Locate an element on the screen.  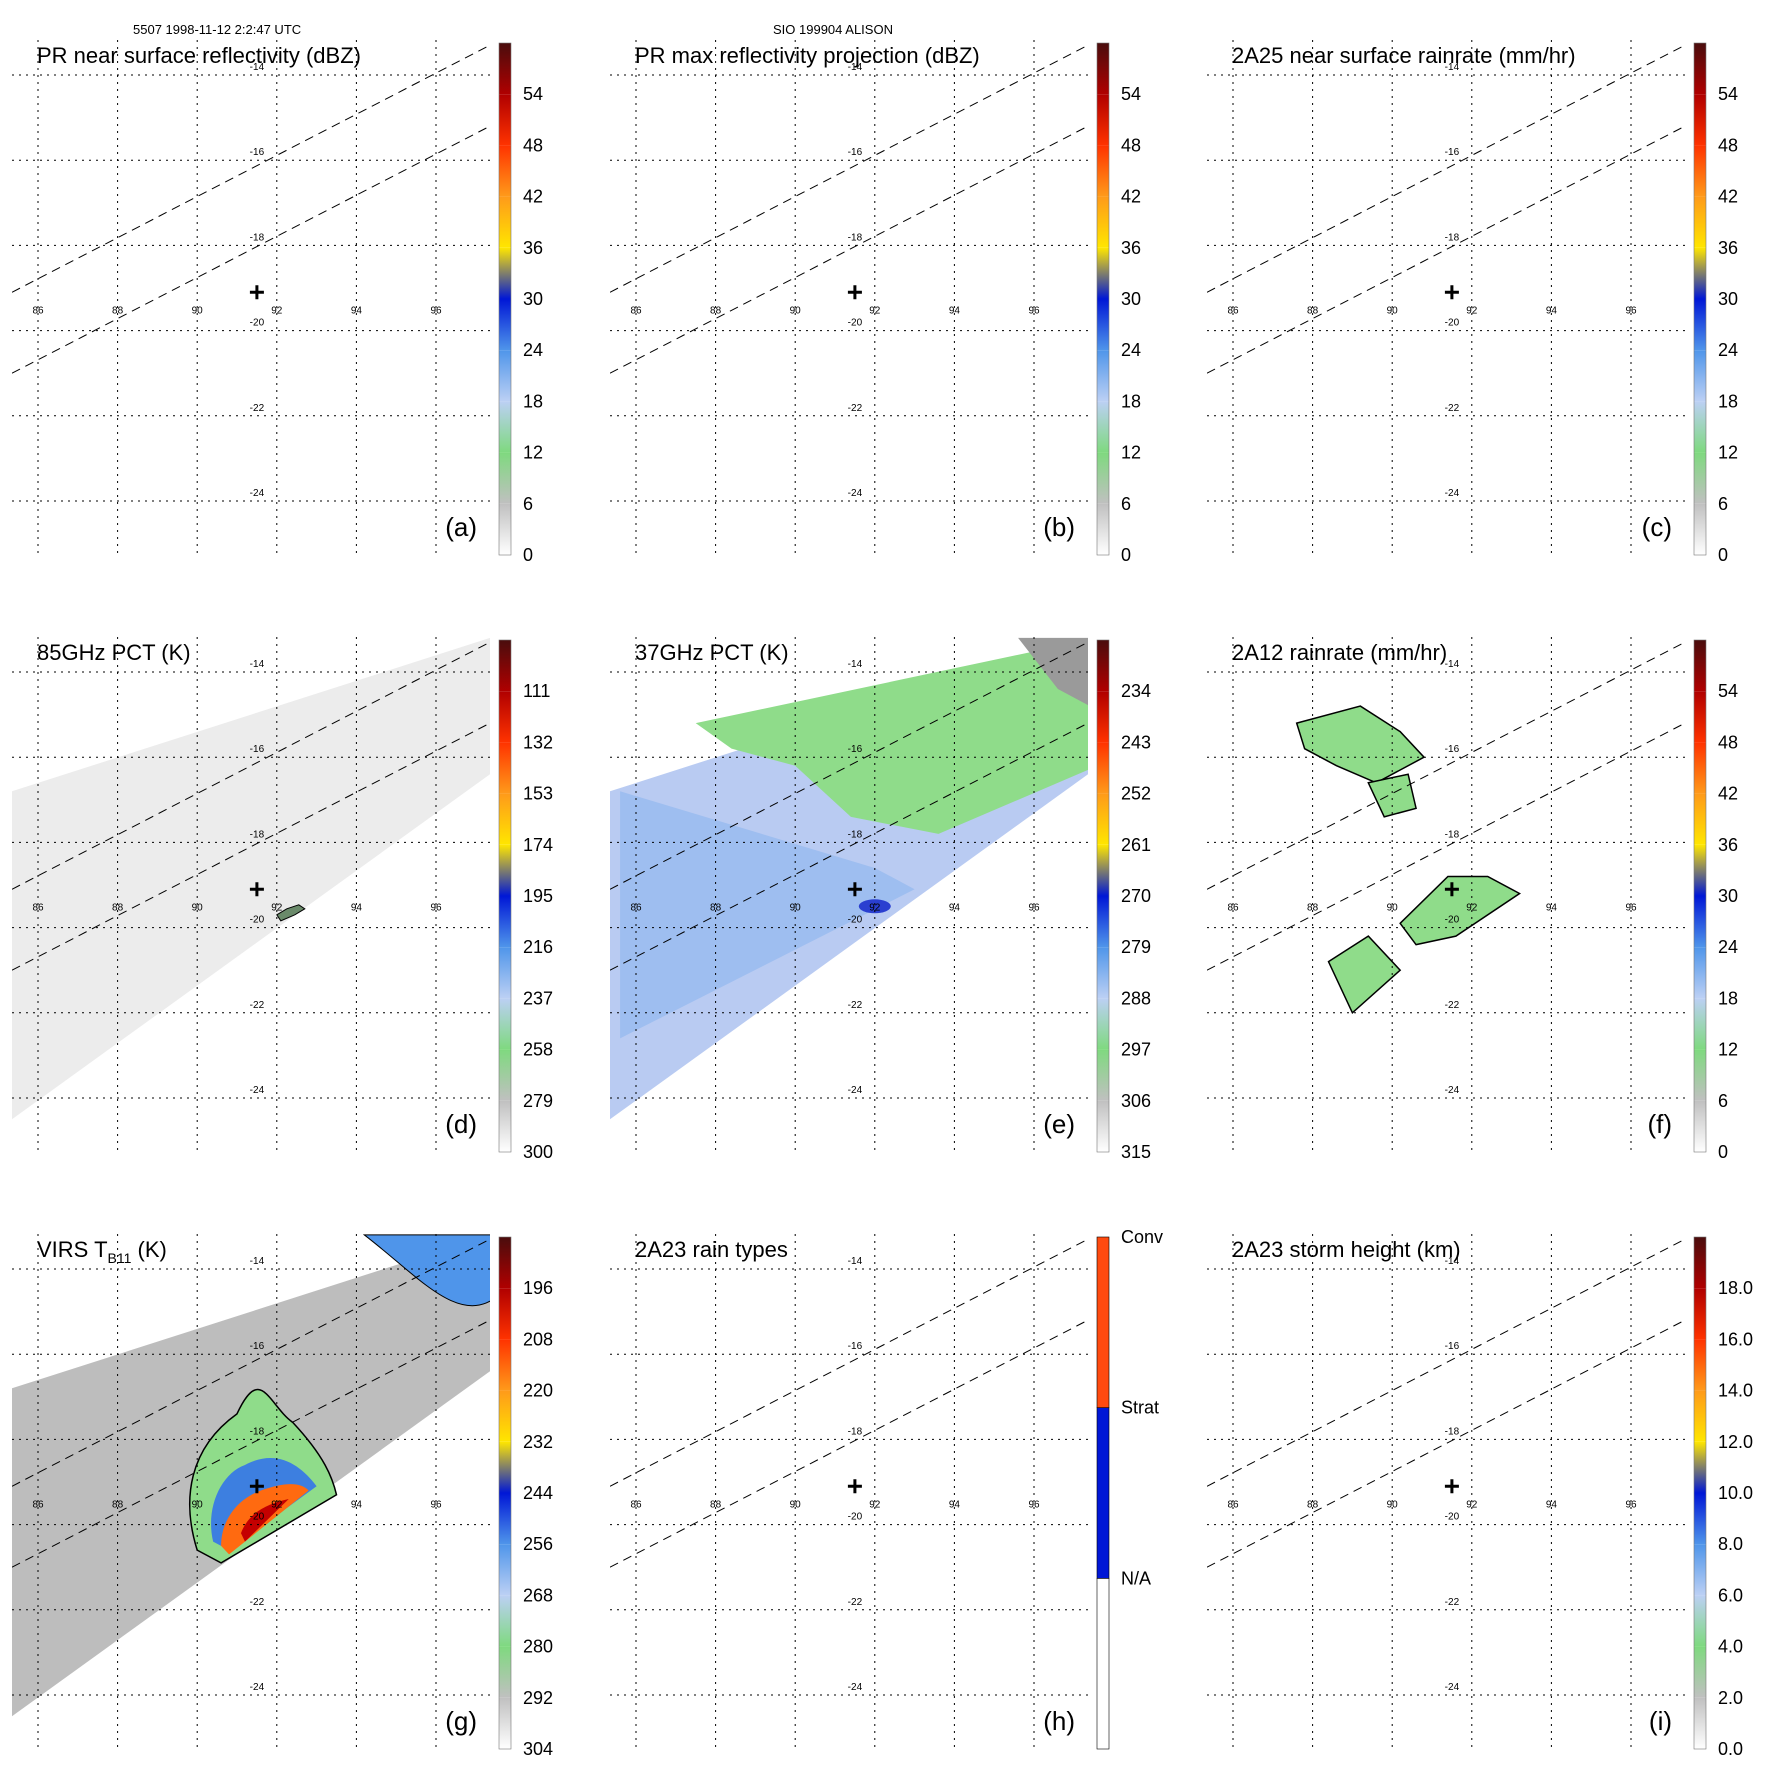
colorbar-label: 244 is located at coordinates (538, 1493).